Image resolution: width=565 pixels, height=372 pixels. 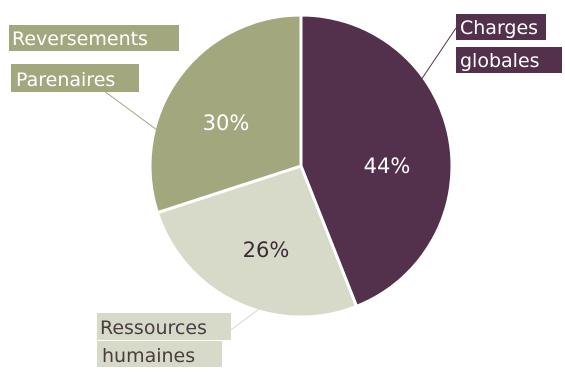 I want to click on slice-value-label: 30%, so click(x=226, y=123).